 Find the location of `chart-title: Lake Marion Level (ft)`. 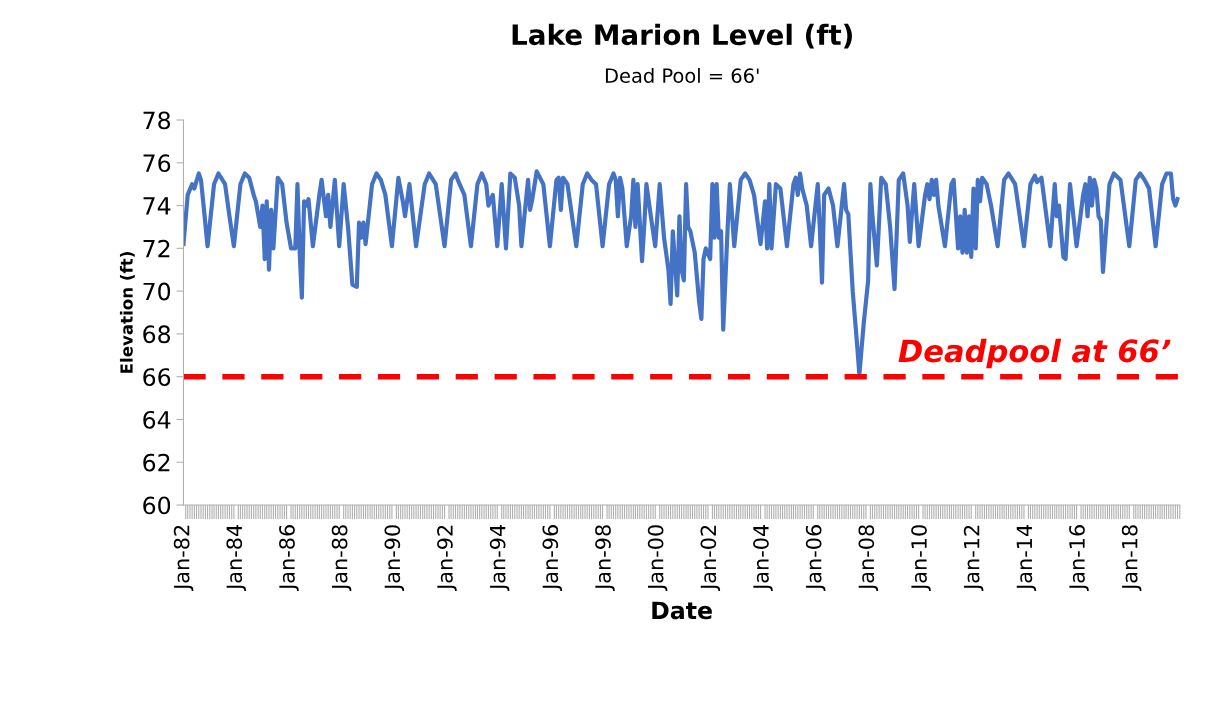

chart-title: Lake Marion Level (ft) is located at coordinates (682, 36).